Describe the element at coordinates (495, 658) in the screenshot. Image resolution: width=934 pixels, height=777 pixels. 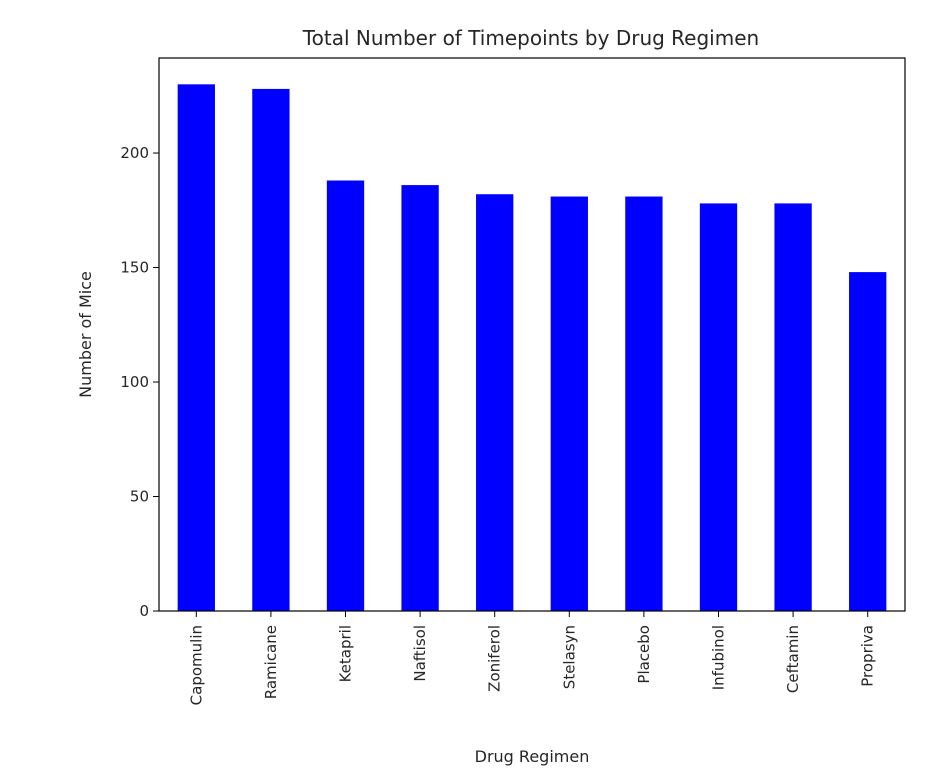
I see `x-tick-label: Zoniferol` at that location.